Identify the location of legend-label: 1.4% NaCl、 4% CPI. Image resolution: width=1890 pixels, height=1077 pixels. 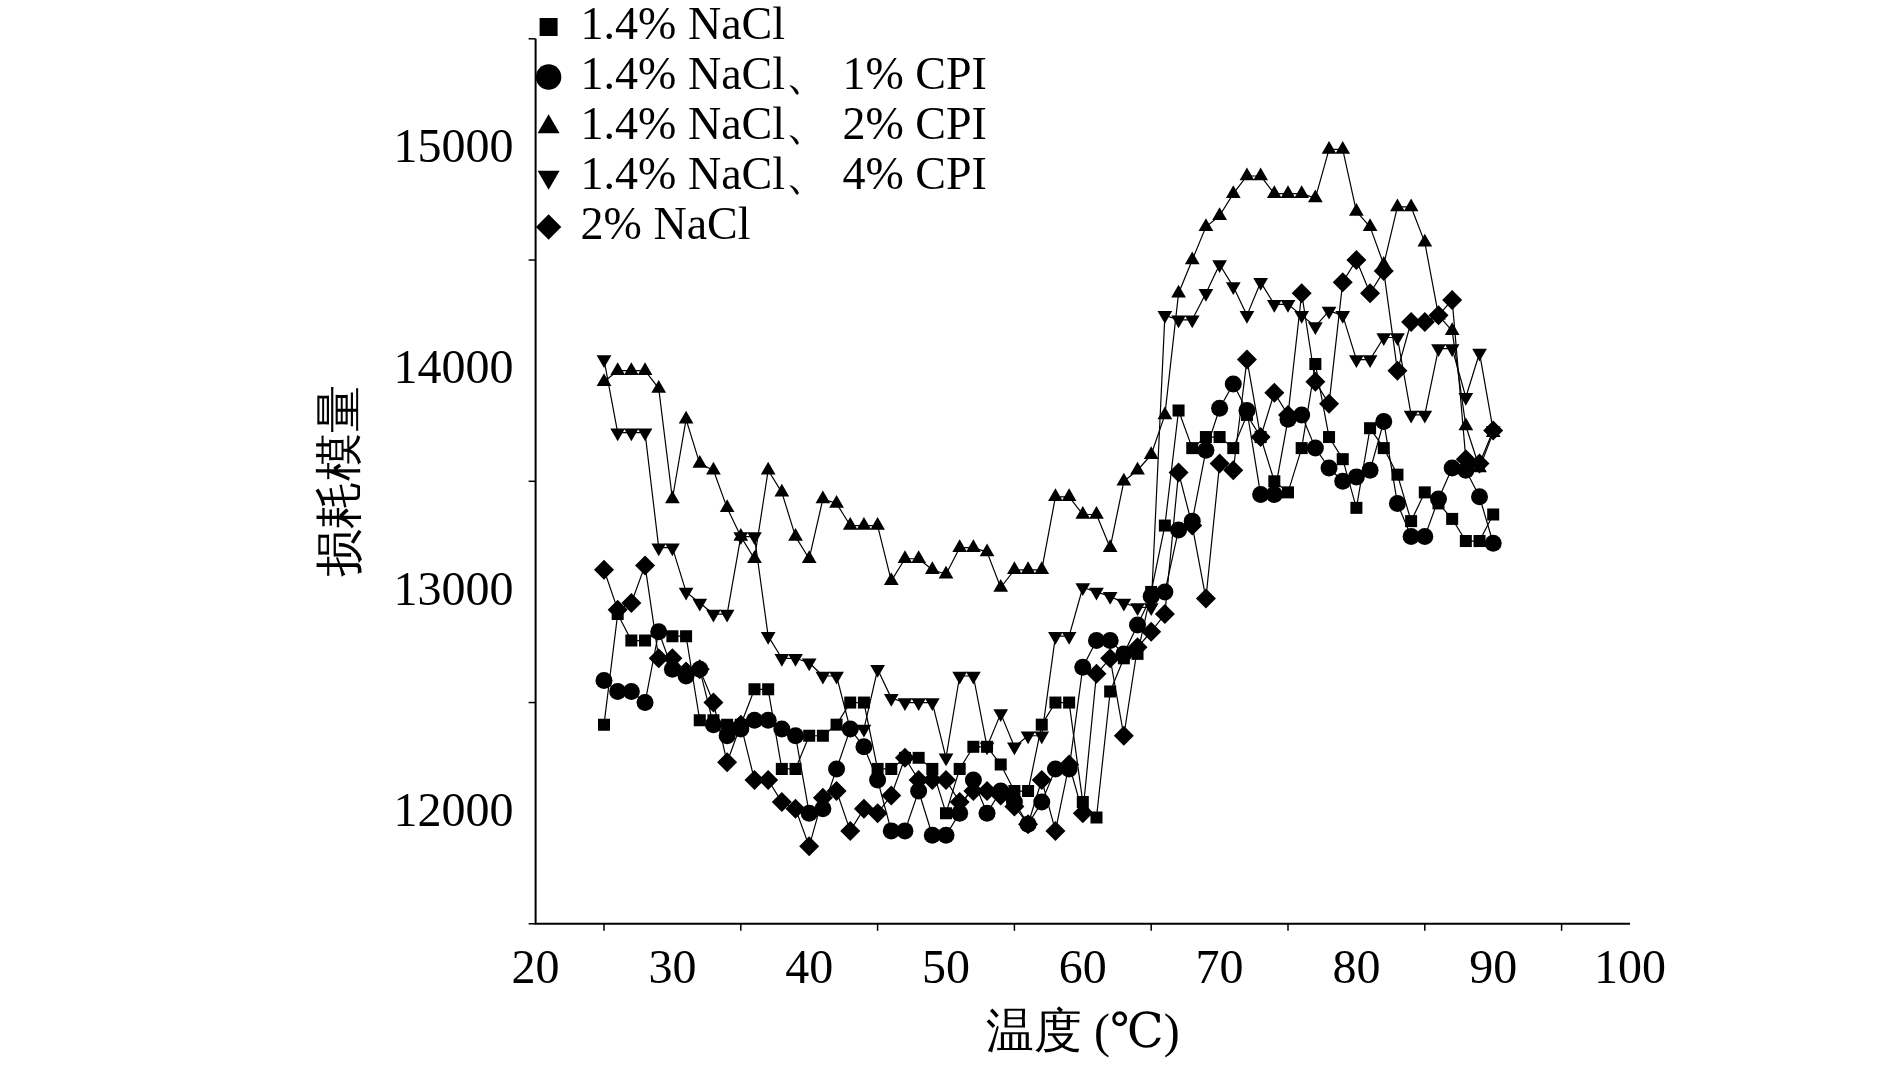
(783, 174).